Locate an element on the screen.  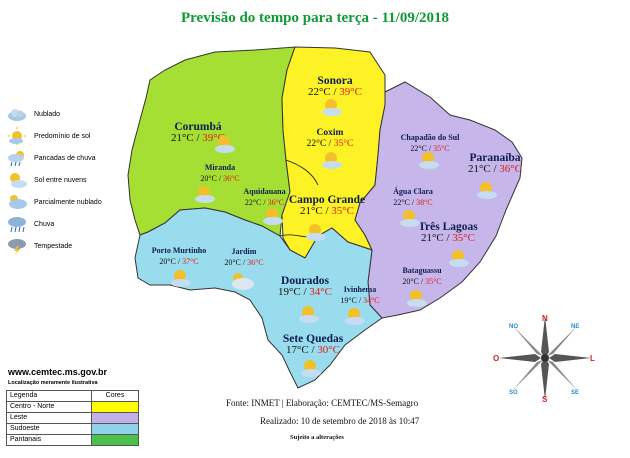
disclaimer-text: Sujeito a alterações is located at coordinates (317, 437).